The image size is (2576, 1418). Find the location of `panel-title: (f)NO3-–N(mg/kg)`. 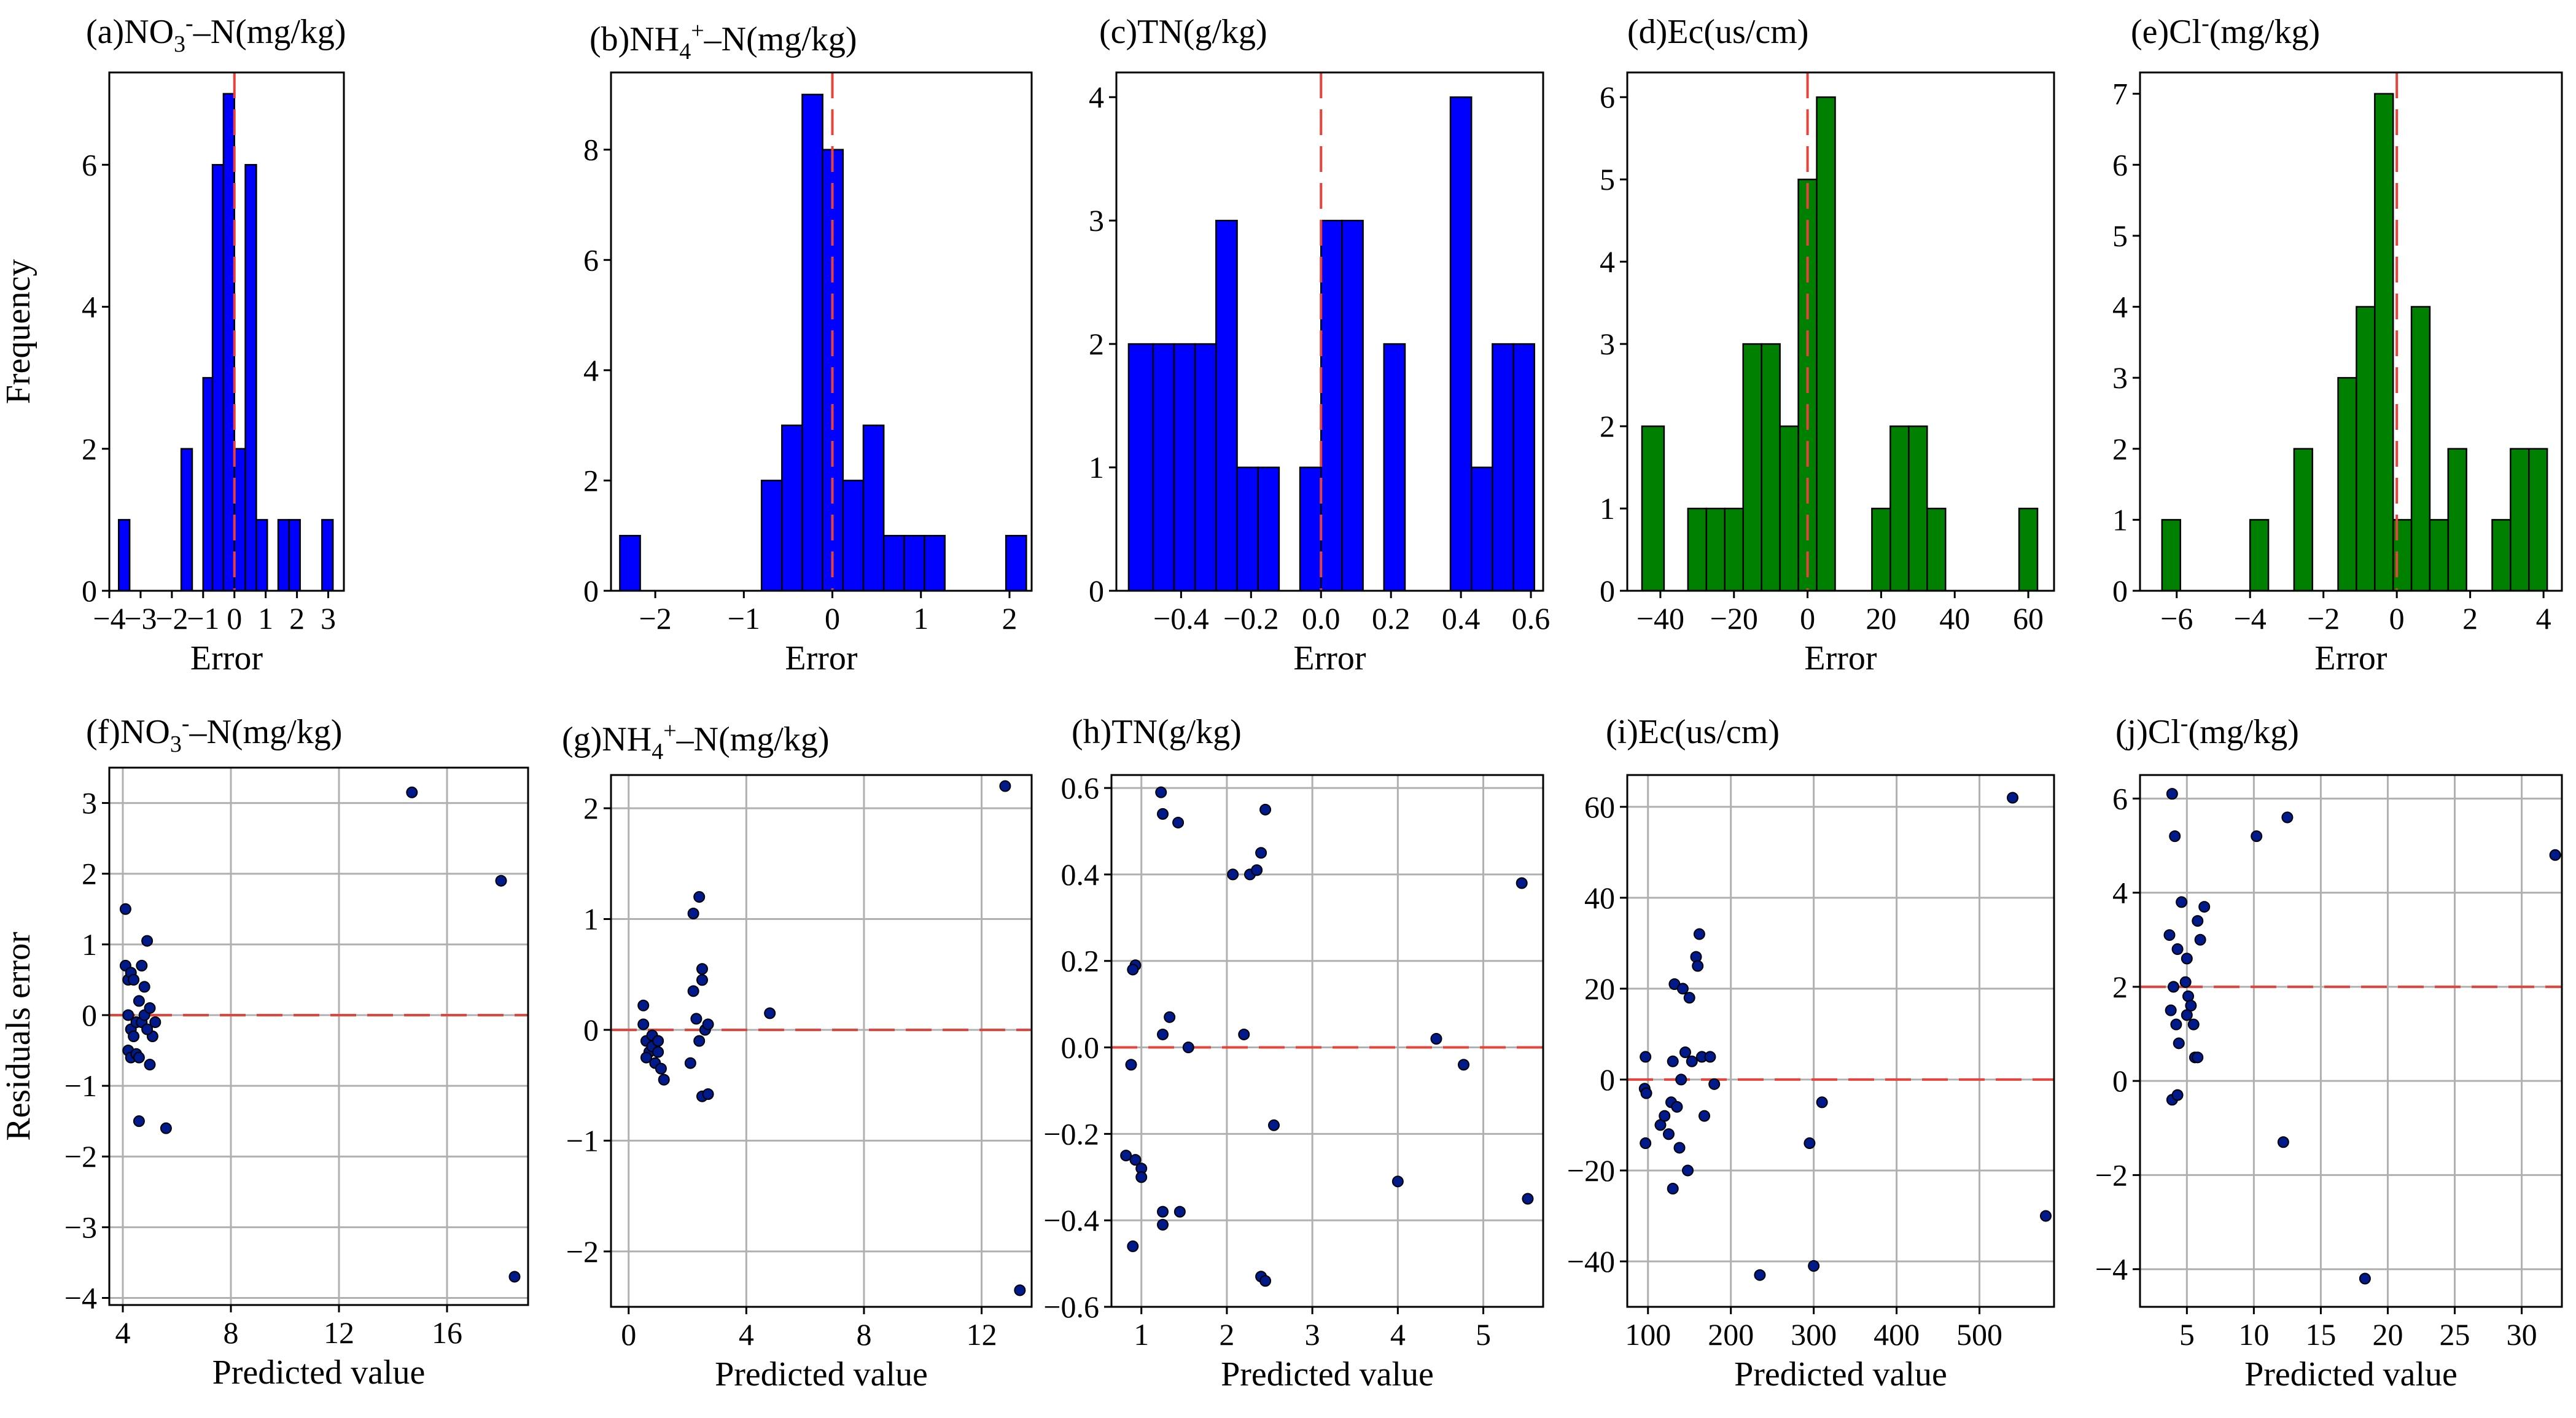

panel-title: (f)NO3-–N(mg/kg) is located at coordinates (214, 734).